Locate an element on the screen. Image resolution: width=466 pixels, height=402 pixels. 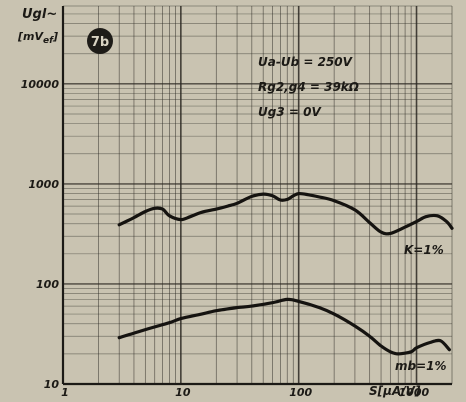
y-axis-unit-sub: ef is located at coordinates (48, 41).